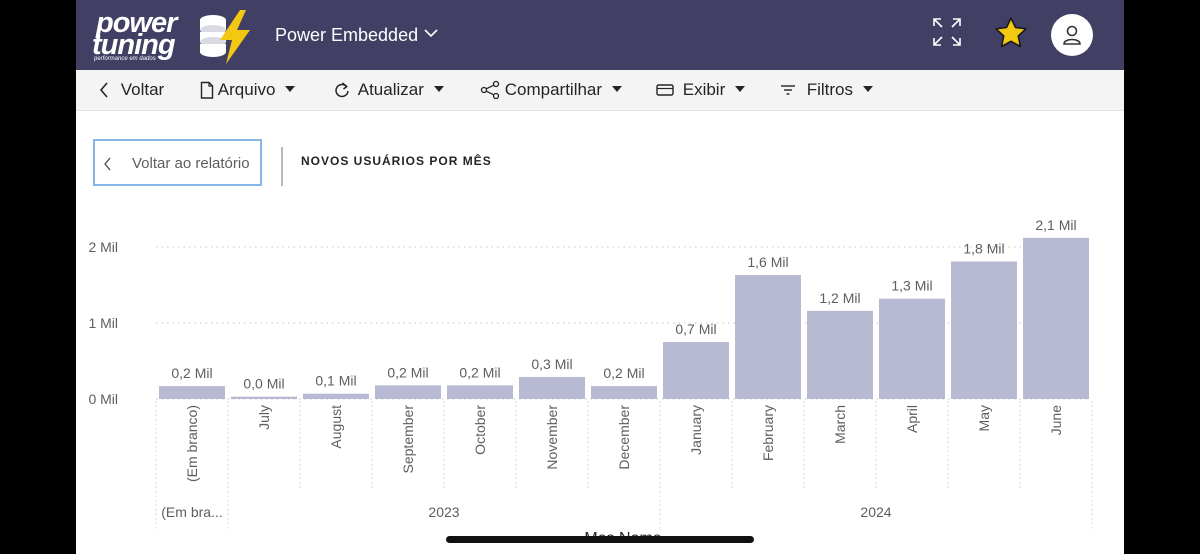 Image resolution: width=1200 pixels, height=554 pixels. What do you see at coordinates (912, 419) in the screenshot?
I see `x-tick-label: April` at bounding box center [912, 419].